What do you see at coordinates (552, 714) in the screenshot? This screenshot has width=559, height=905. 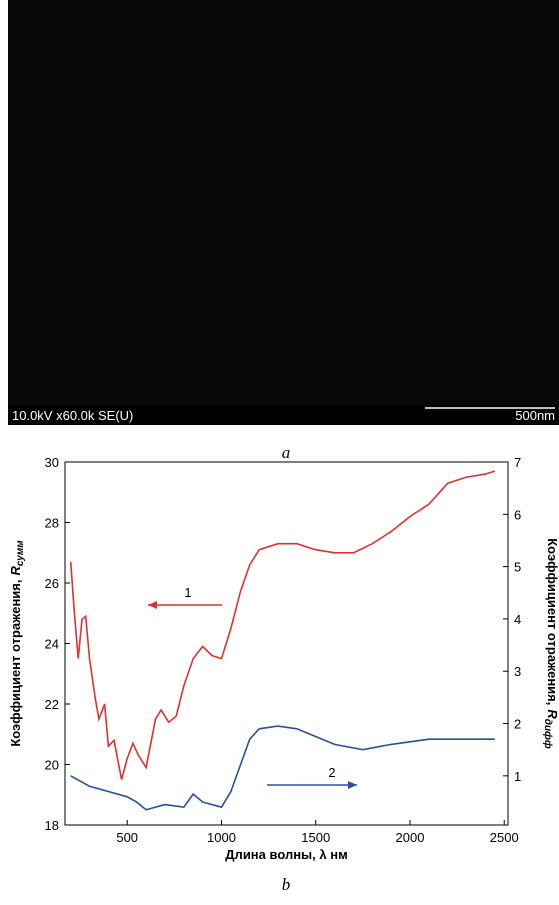 I see `y2-label-symbol: R` at bounding box center [552, 714].